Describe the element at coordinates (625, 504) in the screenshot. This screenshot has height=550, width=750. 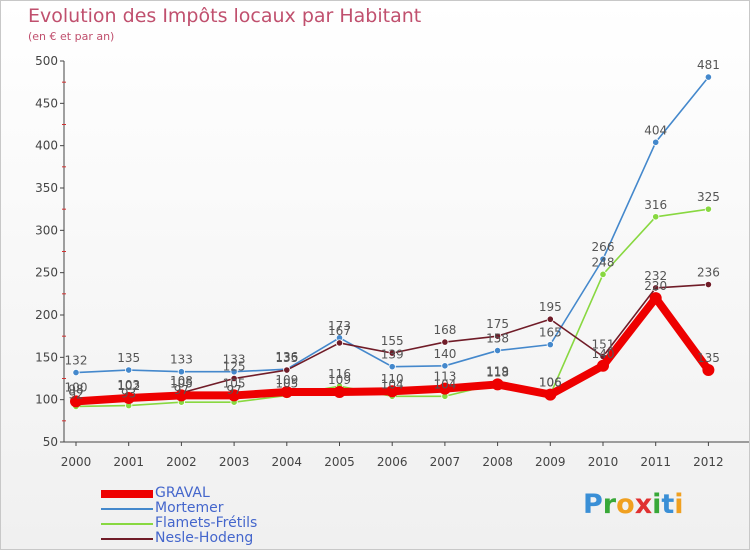
I see `logo-letter: o` at that location.